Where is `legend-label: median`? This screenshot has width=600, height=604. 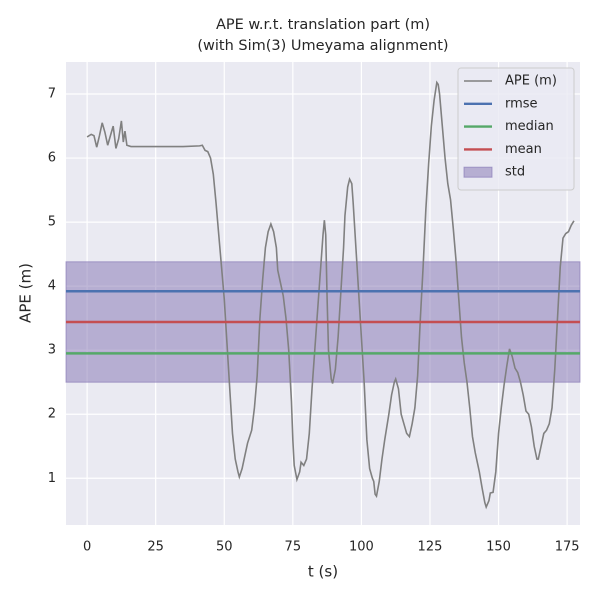
legend-label: median is located at coordinates (529, 126).